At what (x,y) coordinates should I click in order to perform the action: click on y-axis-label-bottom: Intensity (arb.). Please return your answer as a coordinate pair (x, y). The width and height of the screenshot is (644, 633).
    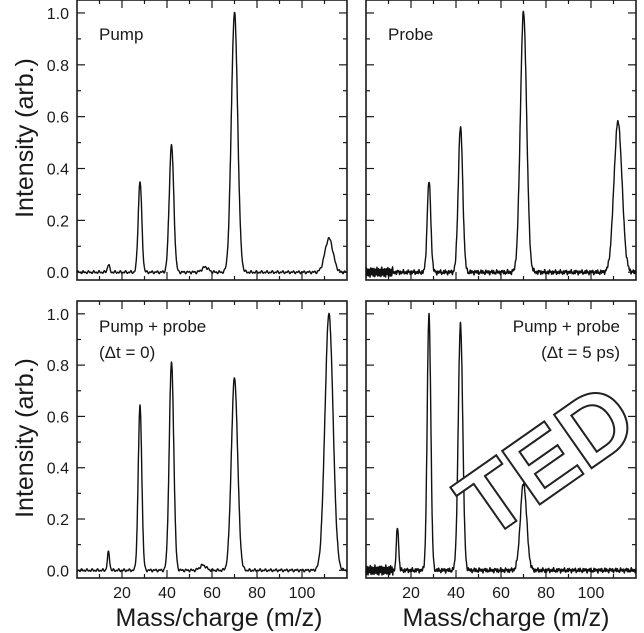
    Looking at the image, I should click on (25, 438).